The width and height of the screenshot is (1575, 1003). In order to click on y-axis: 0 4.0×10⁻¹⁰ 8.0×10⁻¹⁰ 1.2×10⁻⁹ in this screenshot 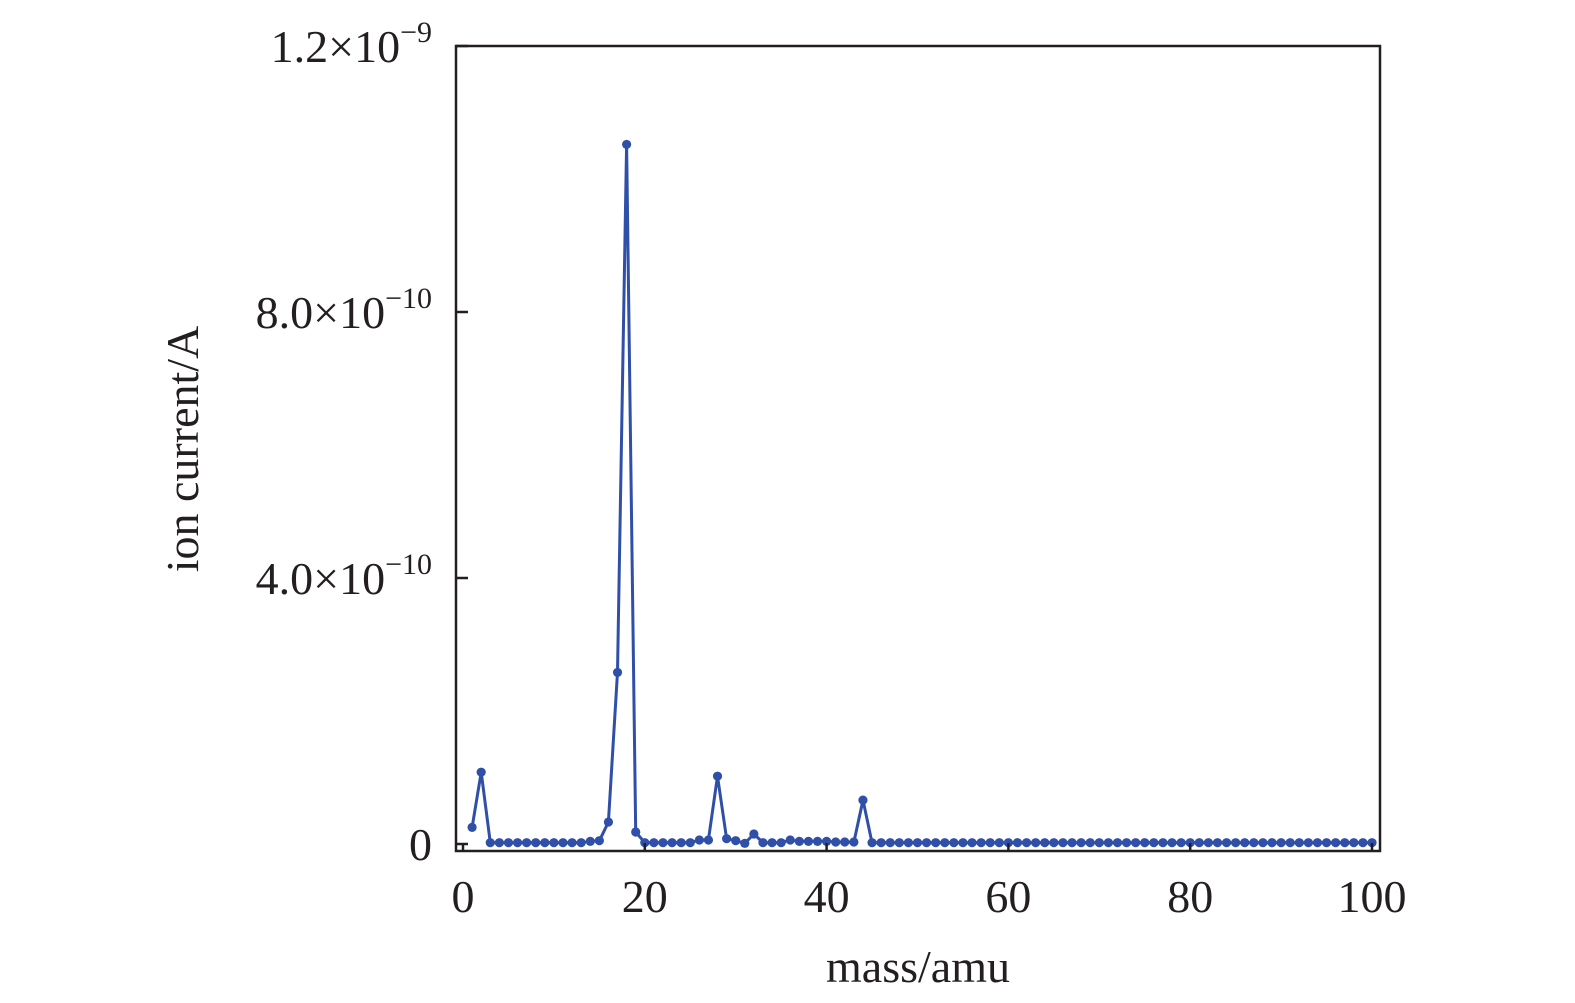, I will do `click(362, 443)`.